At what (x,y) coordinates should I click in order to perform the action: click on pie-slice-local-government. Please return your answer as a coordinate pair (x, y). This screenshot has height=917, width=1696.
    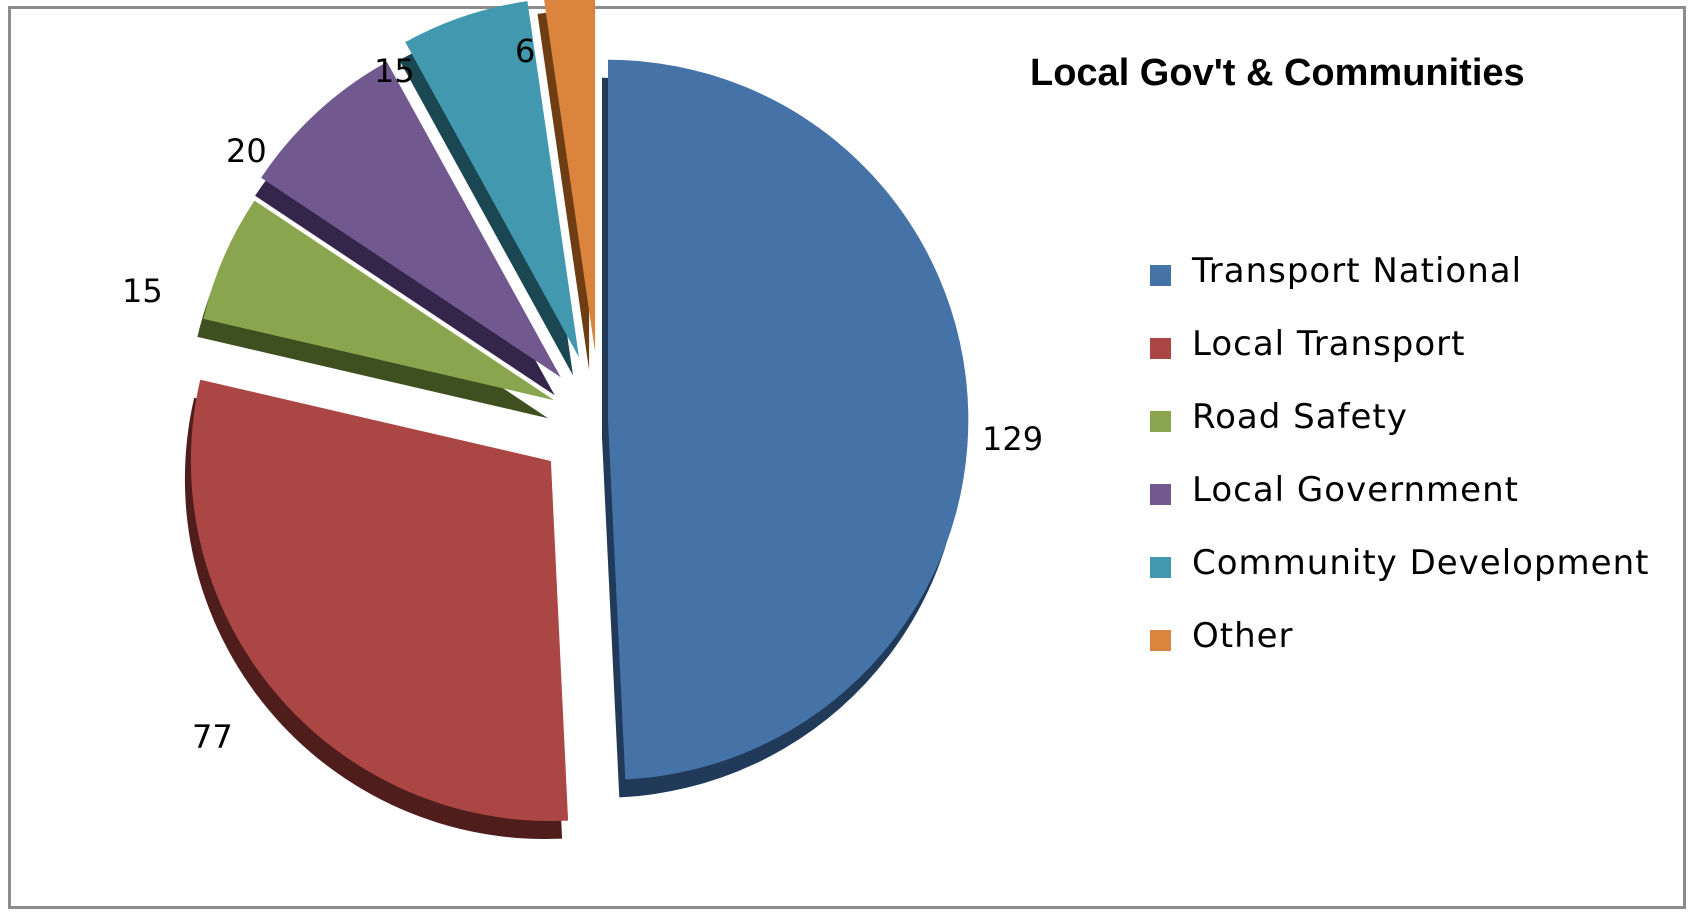
    Looking at the image, I should click on (411, 220).